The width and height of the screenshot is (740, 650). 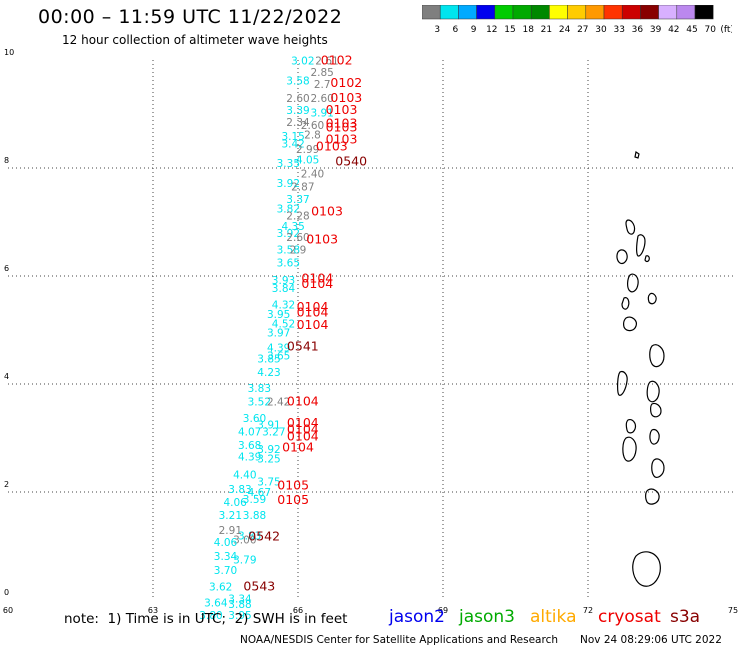 What do you see at coordinates (326, 61) in the screenshot?
I see `wave-height-label: 2.61` at bounding box center [326, 61].